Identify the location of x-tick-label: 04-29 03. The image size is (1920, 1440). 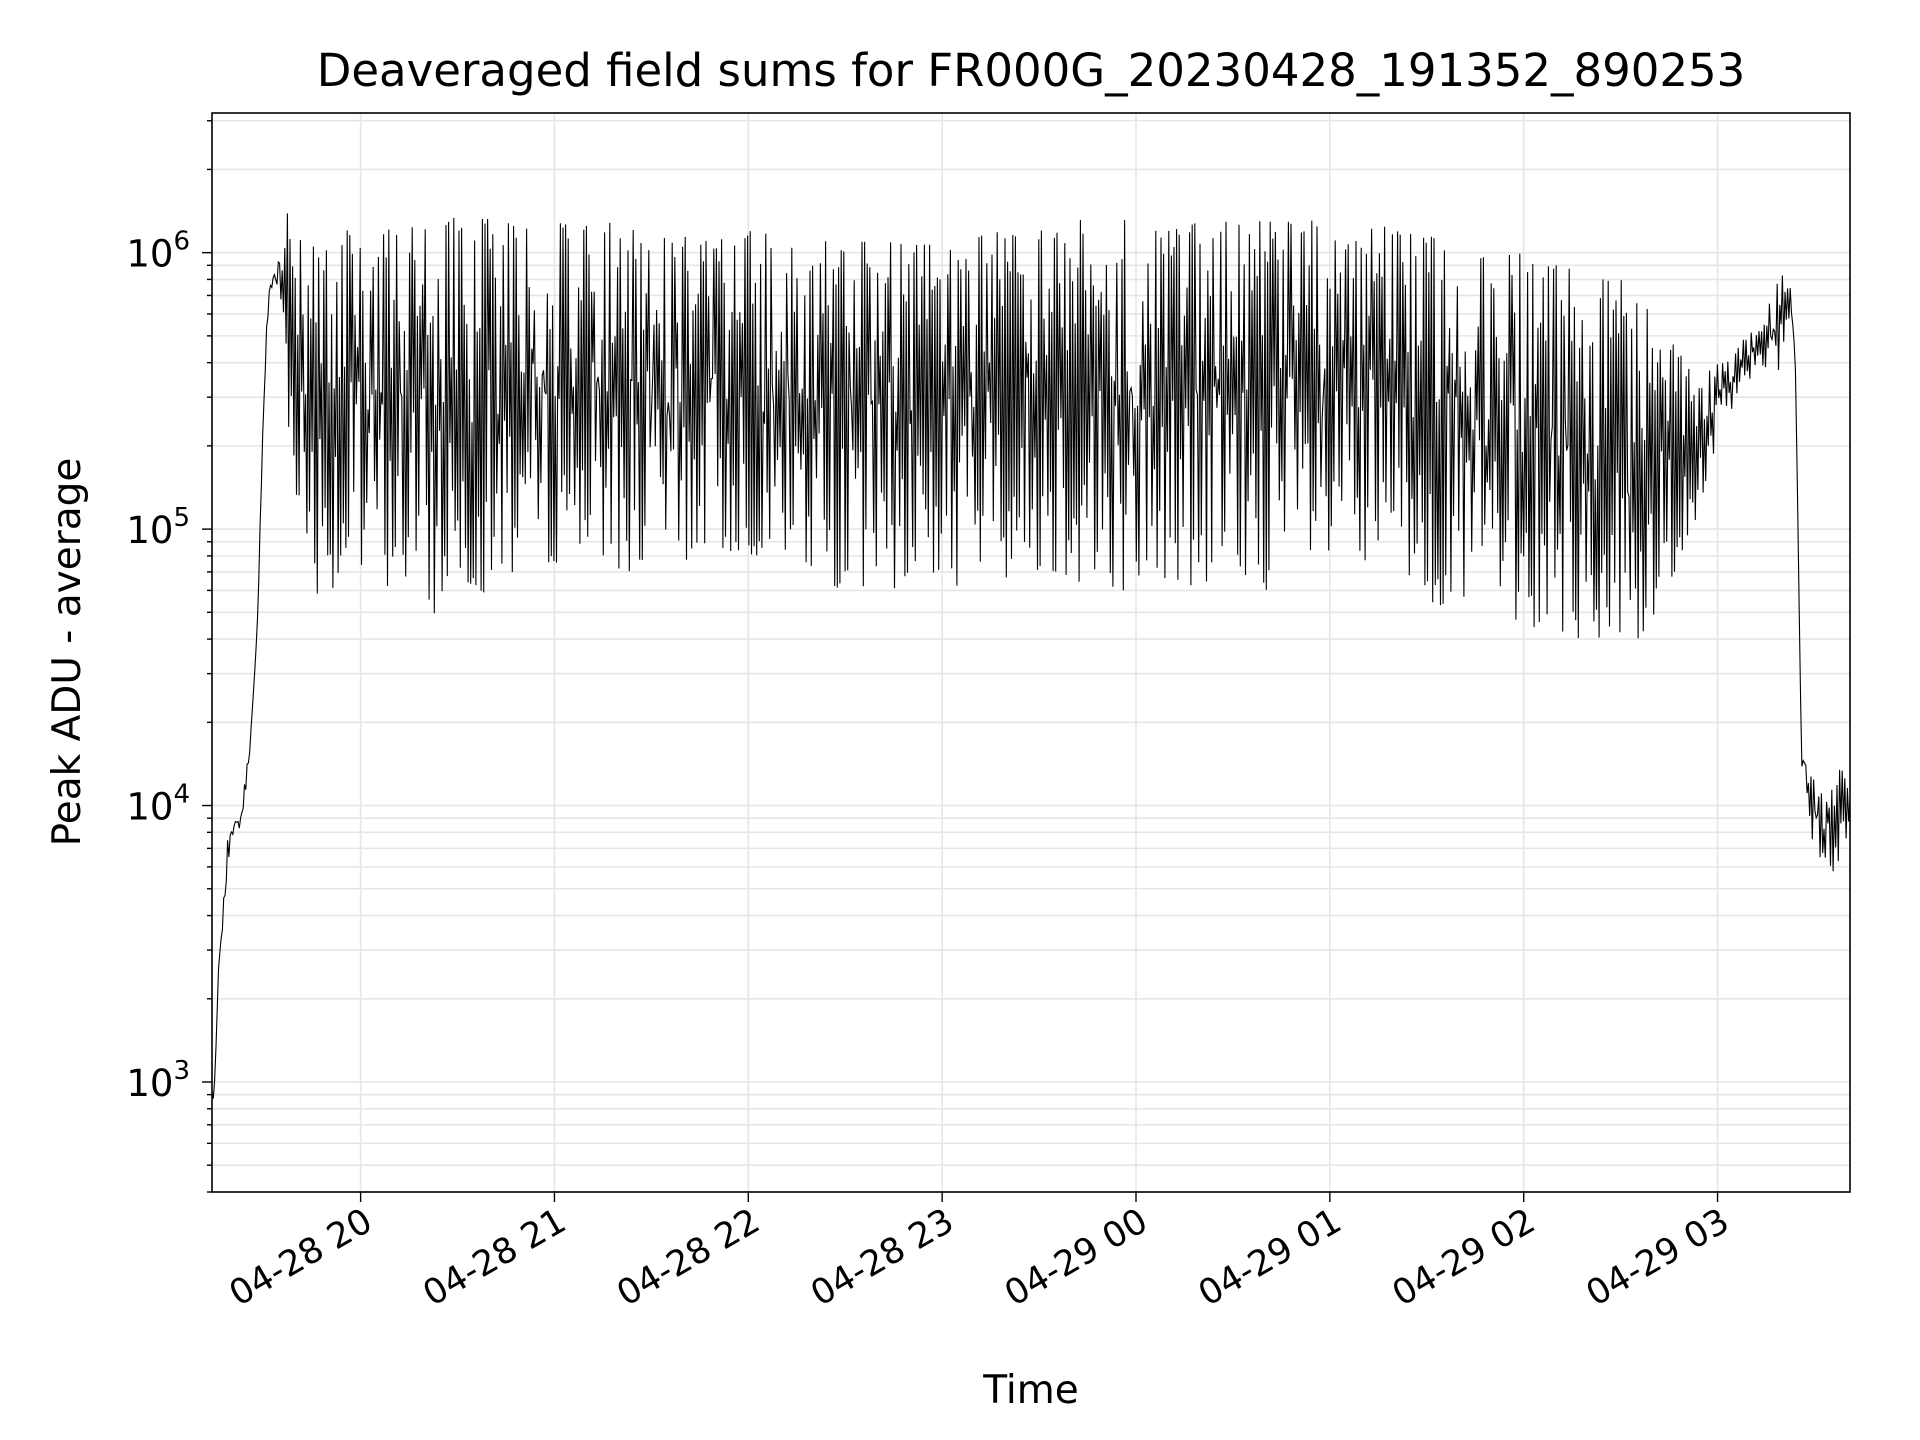
(1658, 1257).